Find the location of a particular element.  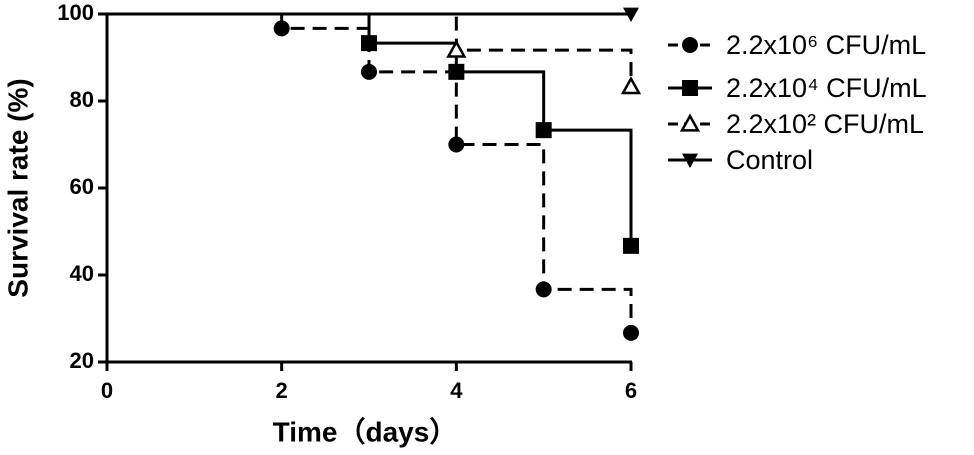

y-tick-label: 60 is located at coordinates (82, 186).